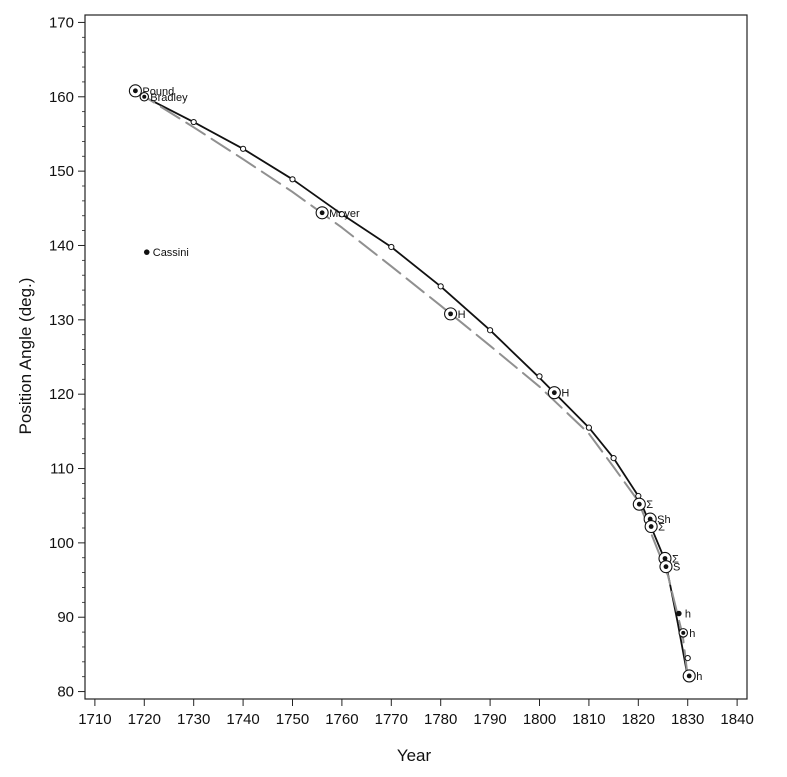  I want to click on y-tick-label: 80, so click(65, 692).